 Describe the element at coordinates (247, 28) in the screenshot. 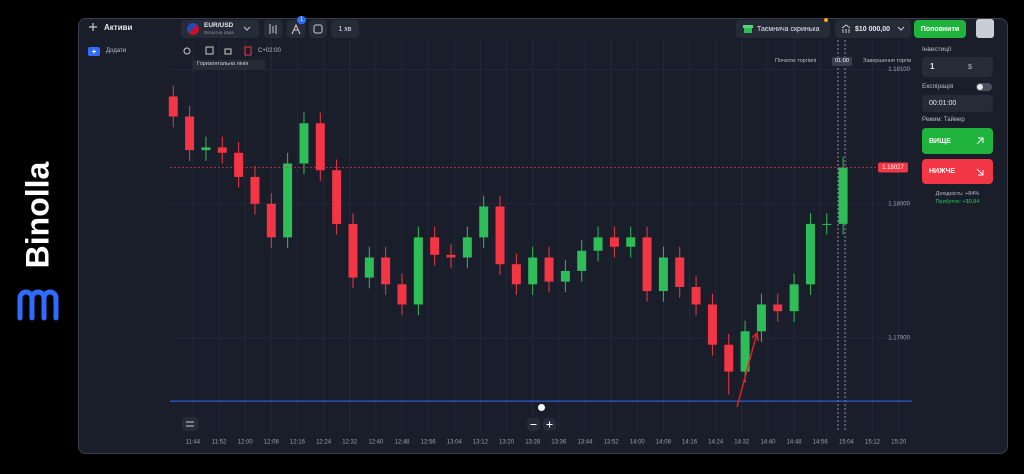

I see `chevron` at that location.